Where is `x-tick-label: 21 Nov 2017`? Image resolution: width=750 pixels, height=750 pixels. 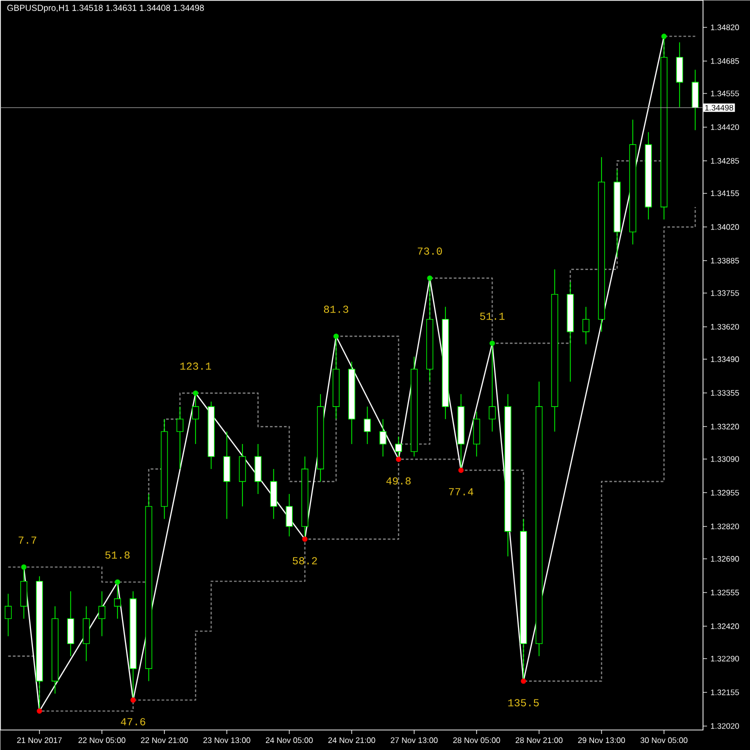 x-tick-label: 21 Nov 2017 is located at coordinates (39, 740).